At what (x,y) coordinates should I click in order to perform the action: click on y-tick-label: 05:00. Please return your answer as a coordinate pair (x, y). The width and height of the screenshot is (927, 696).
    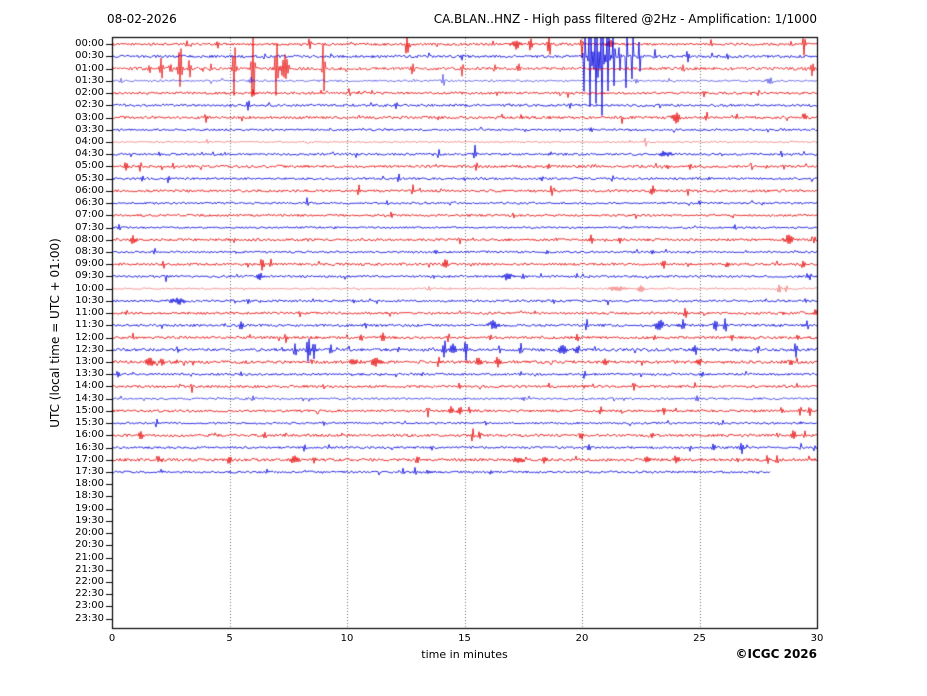
    Looking at the image, I should click on (89, 166).